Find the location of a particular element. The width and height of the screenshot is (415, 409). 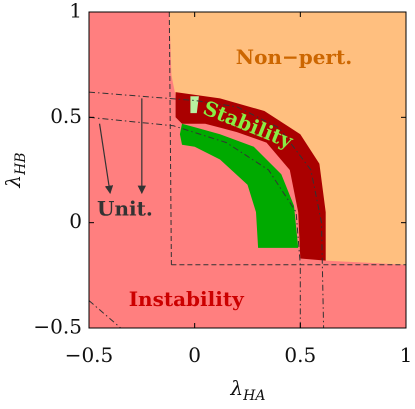

annotation-instability: Instability is located at coordinates (187, 299).